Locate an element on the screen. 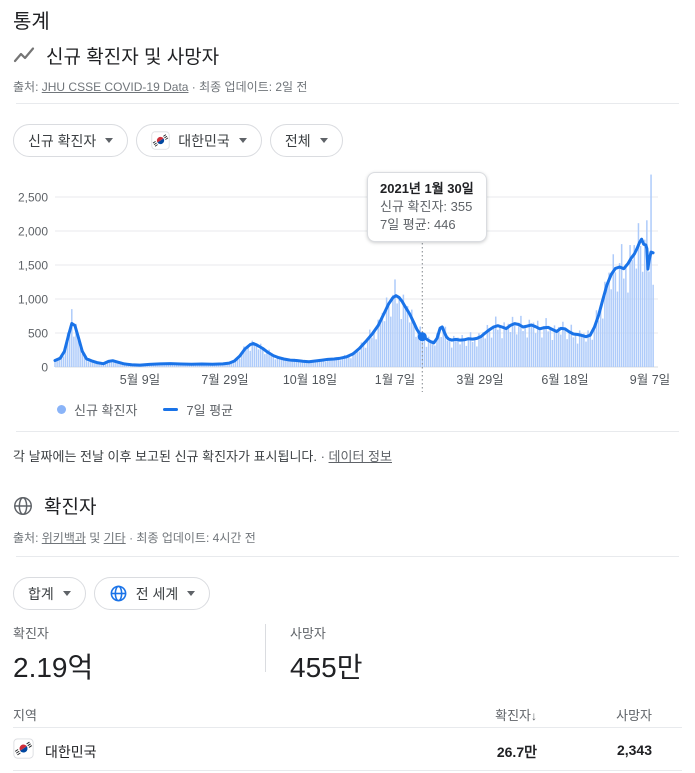  svg-text: 9월 7일 is located at coordinates (650, 380).